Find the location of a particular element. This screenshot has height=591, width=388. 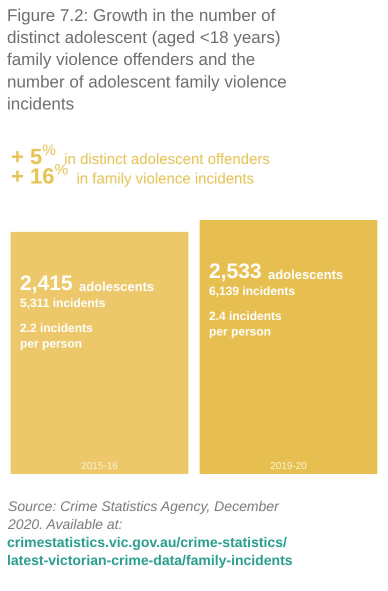

source-note: Source: Crime Statistics Agency, December 2020. Available at: is located at coordinates (143, 515).